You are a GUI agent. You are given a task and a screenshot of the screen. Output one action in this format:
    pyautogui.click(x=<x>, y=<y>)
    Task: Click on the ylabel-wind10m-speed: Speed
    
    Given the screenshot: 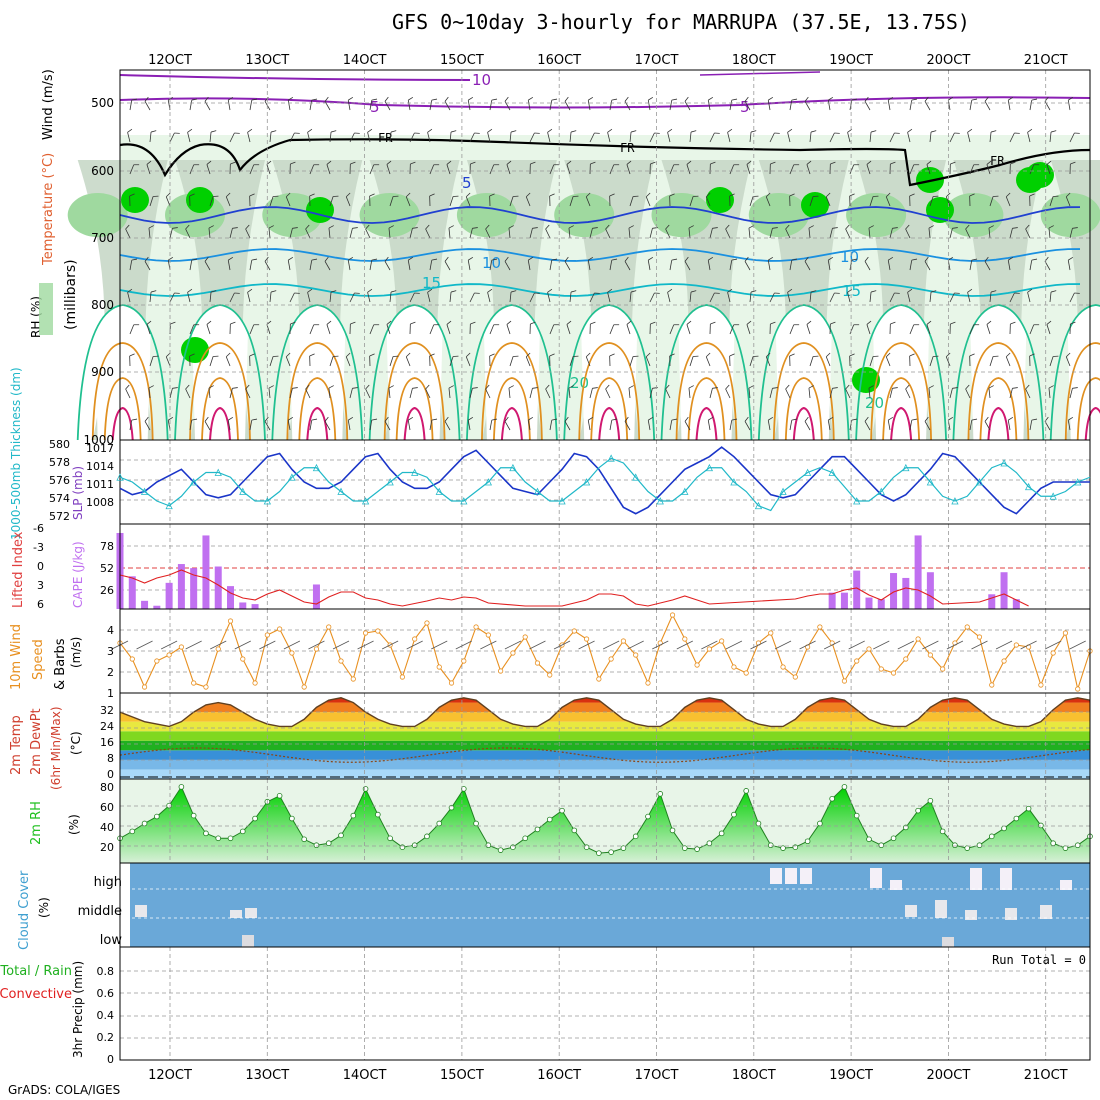 What is the action you would take?
    pyautogui.click(x=38, y=659)
    